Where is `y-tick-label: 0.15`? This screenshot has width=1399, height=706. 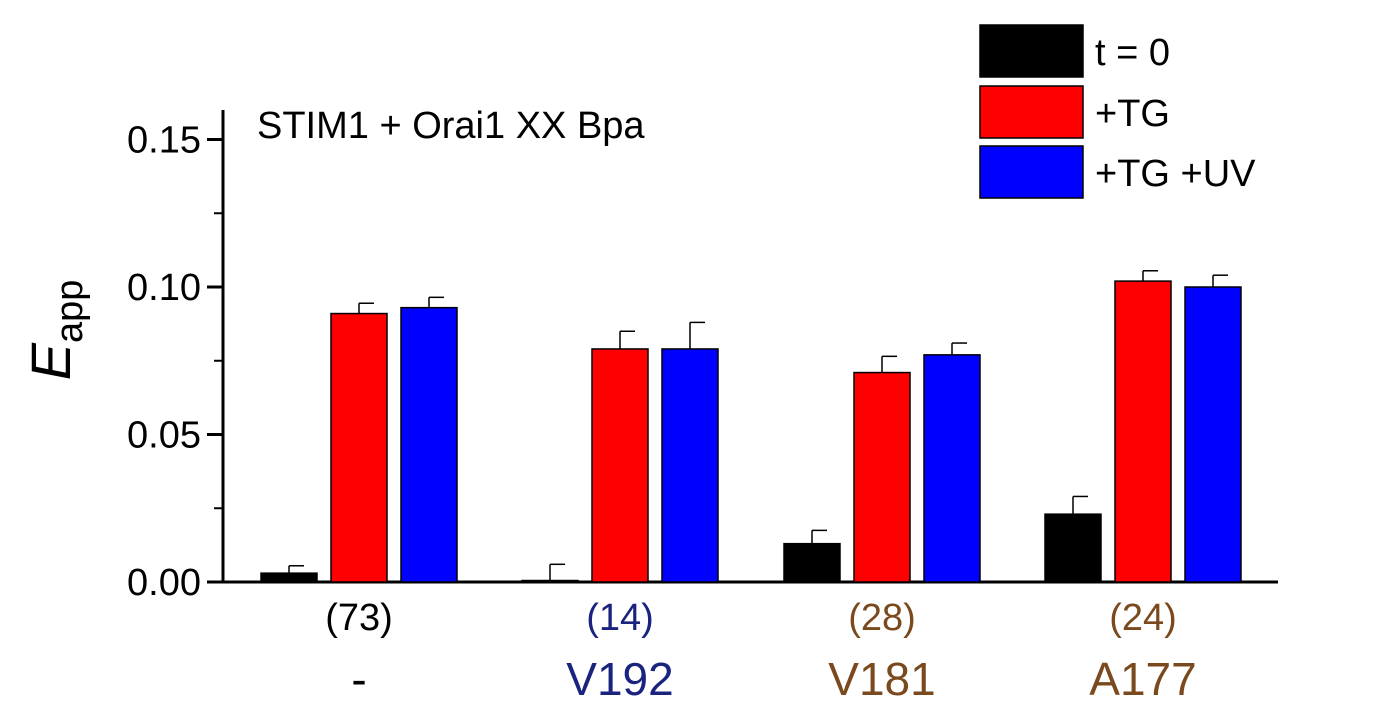
y-tick-label: 0.15 is located at coordinates (164, 141).